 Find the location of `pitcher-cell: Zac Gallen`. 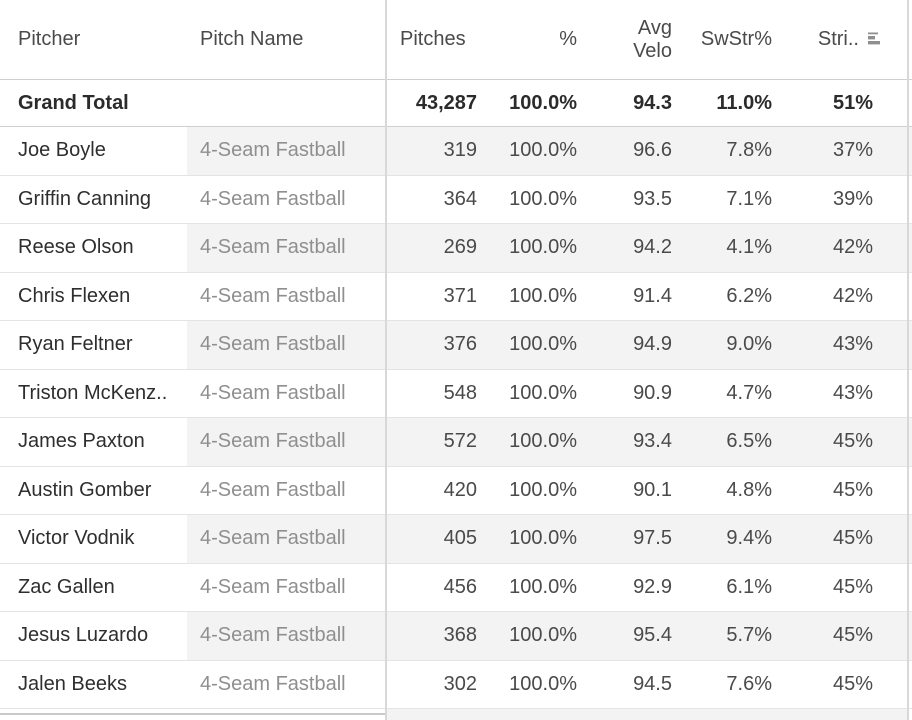

pitcher-cell: Zac Gallen is located at coordinates (93, 588).